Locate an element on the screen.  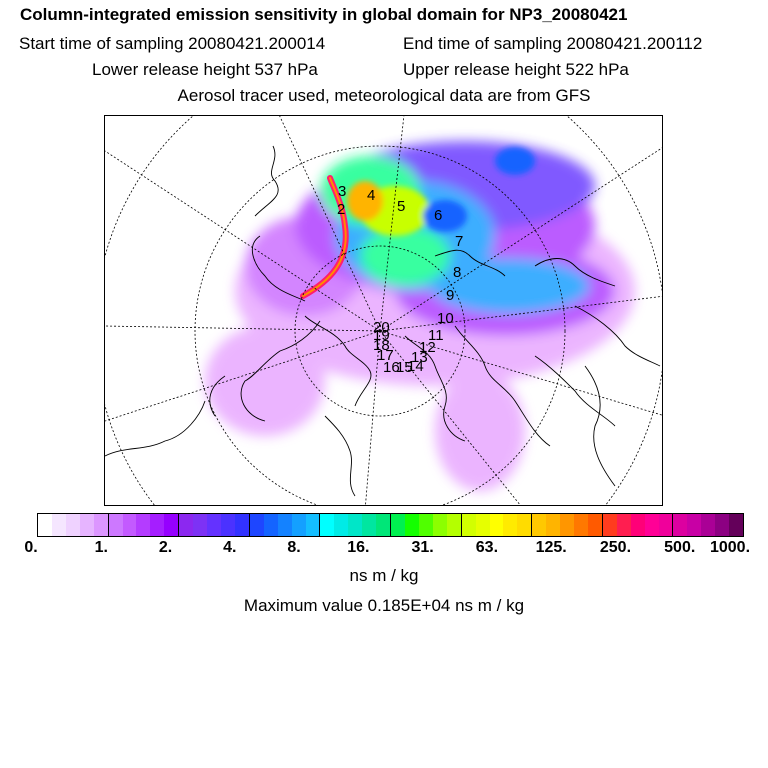
upper-release-height: Upper release height 522 hPa is located at coordinates (516, 69).